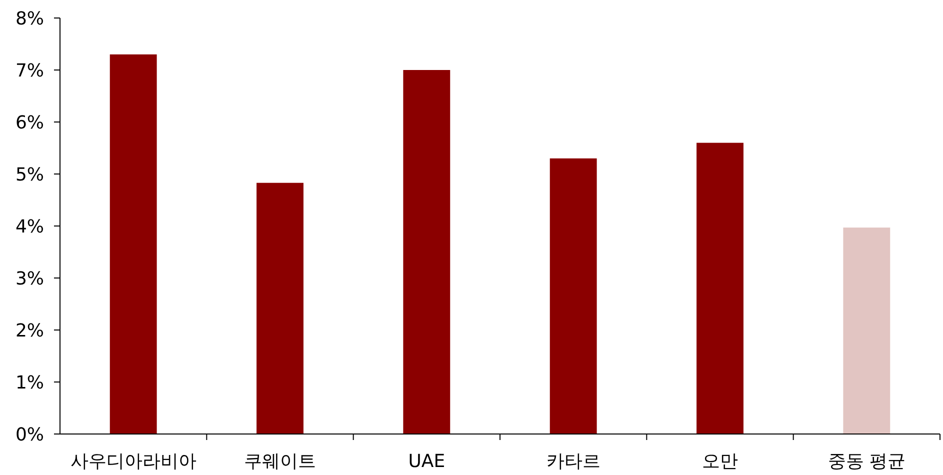 The height and width of the screenshot is (475, 943). What do you see at coordinates (29, 435) in the screenshot?
I see `y-tick-label: 0%` at bounding box center [29, 435].